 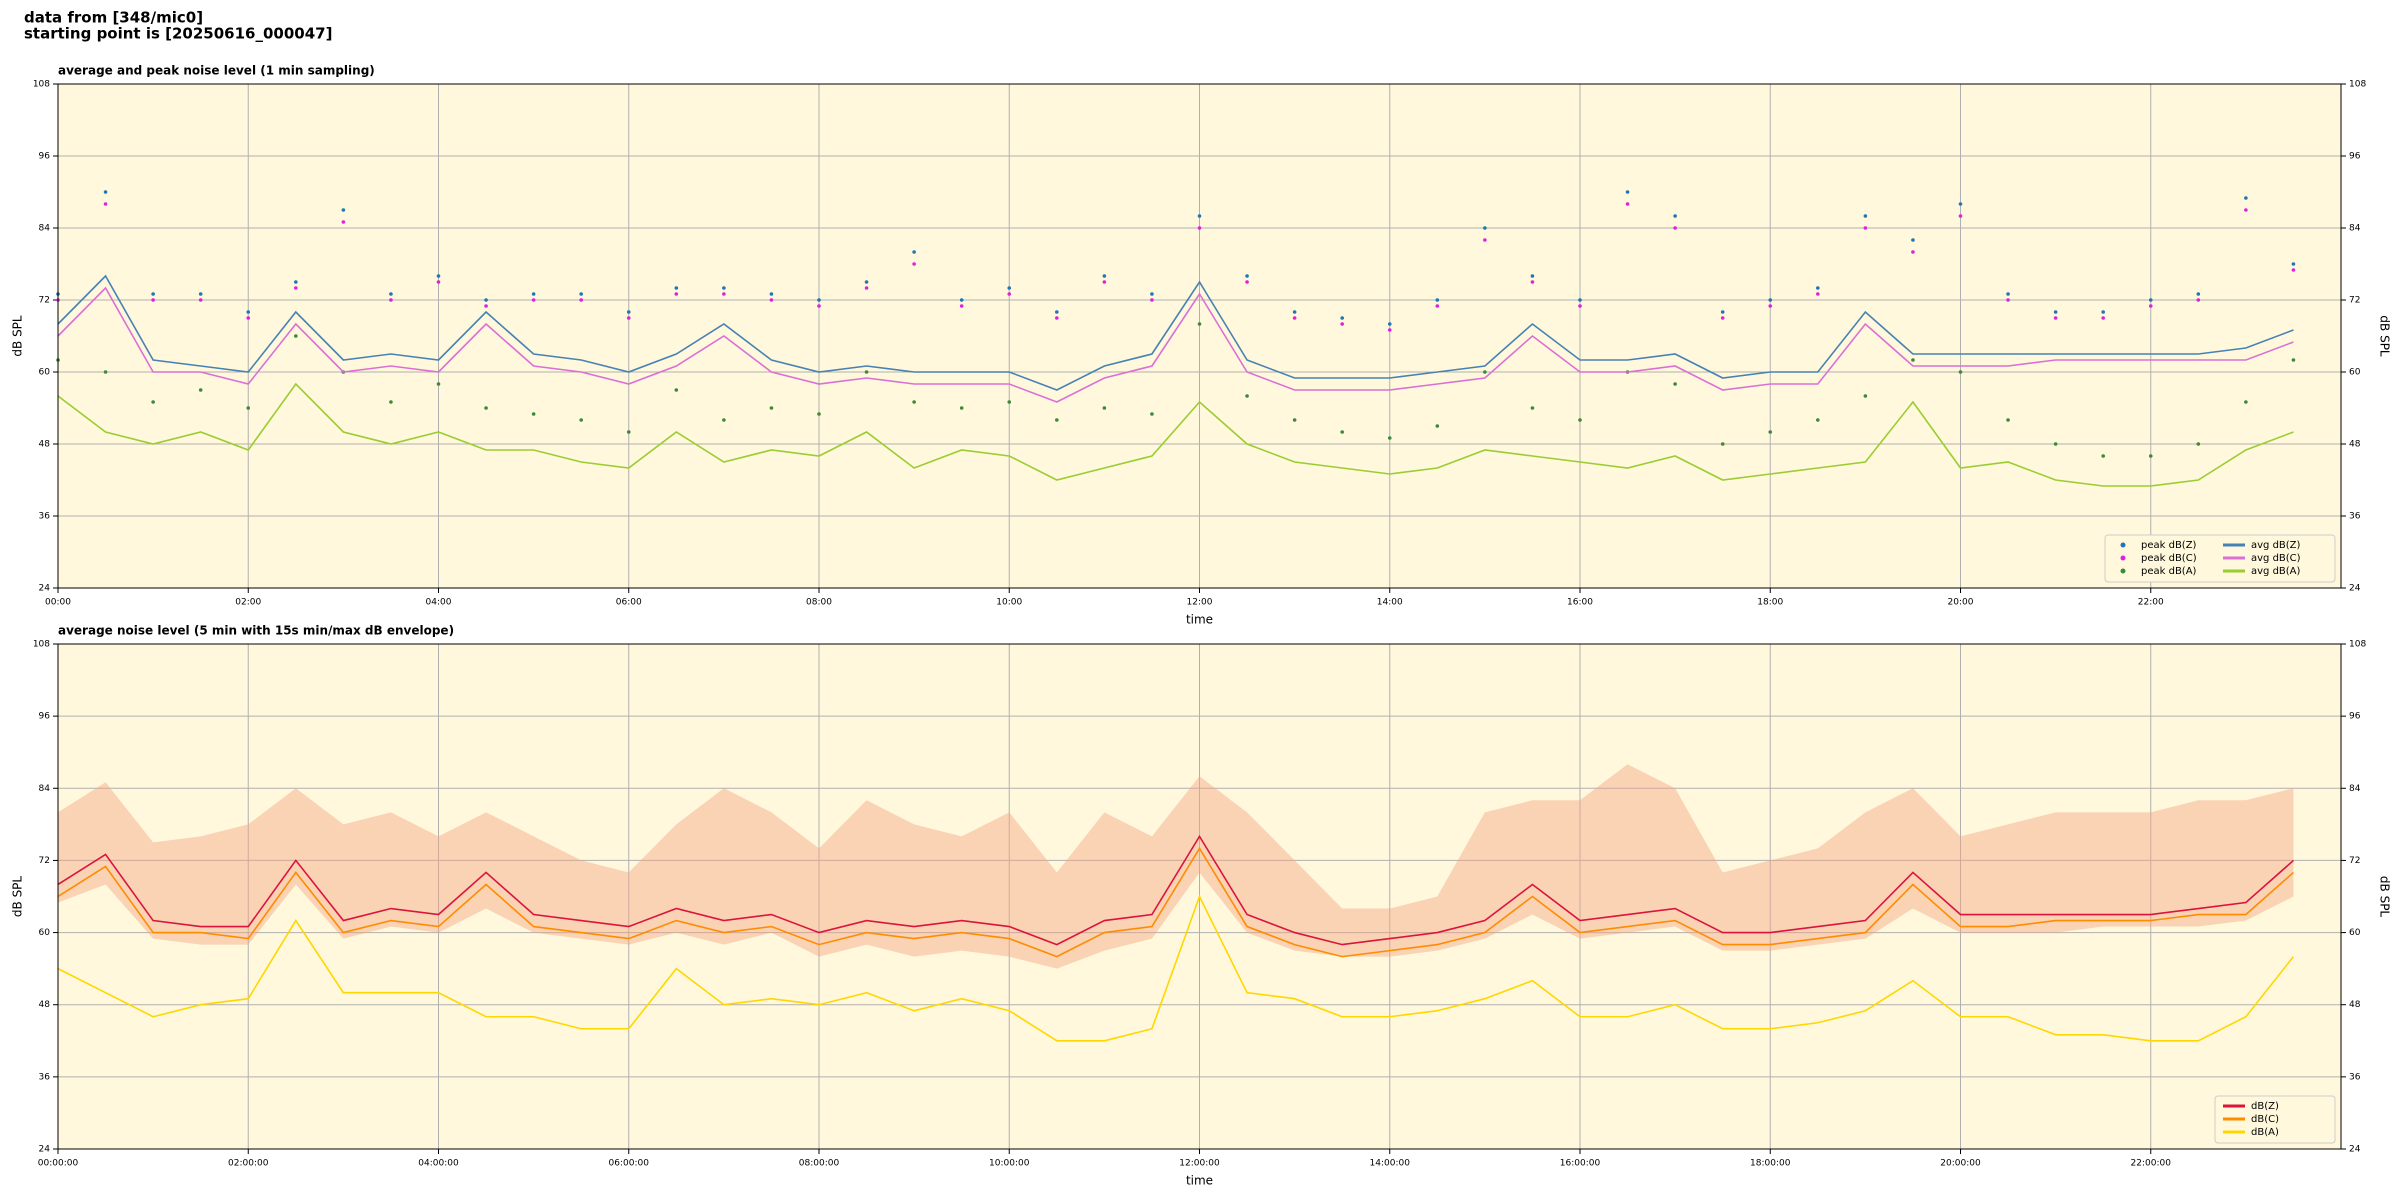 What do you see at coordinates (248, 603) in the screenshot?
I see `x-tick-label: 02:00` at bounding box center [248, 603].